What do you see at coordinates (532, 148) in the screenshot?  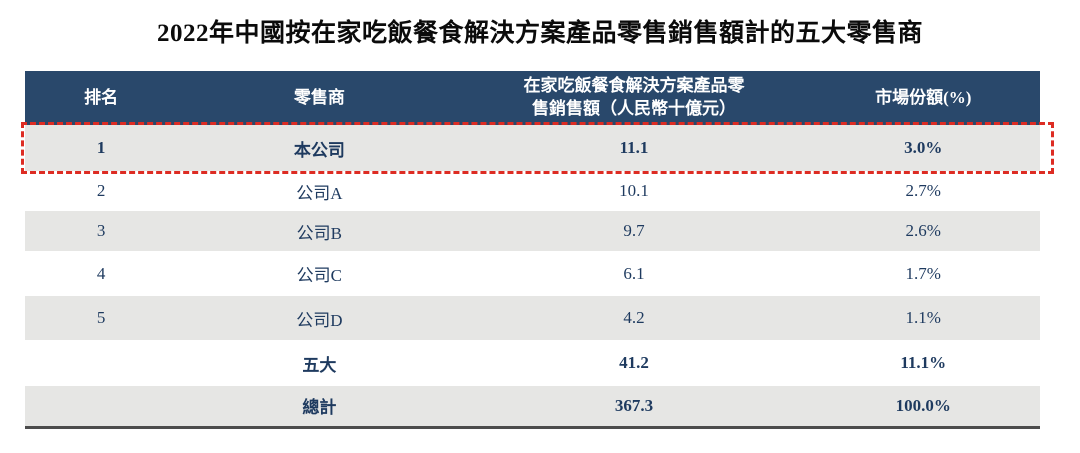 I see `table-row-company: 1 本公司 11.1 3.0%` at bounding box center [532, 148].